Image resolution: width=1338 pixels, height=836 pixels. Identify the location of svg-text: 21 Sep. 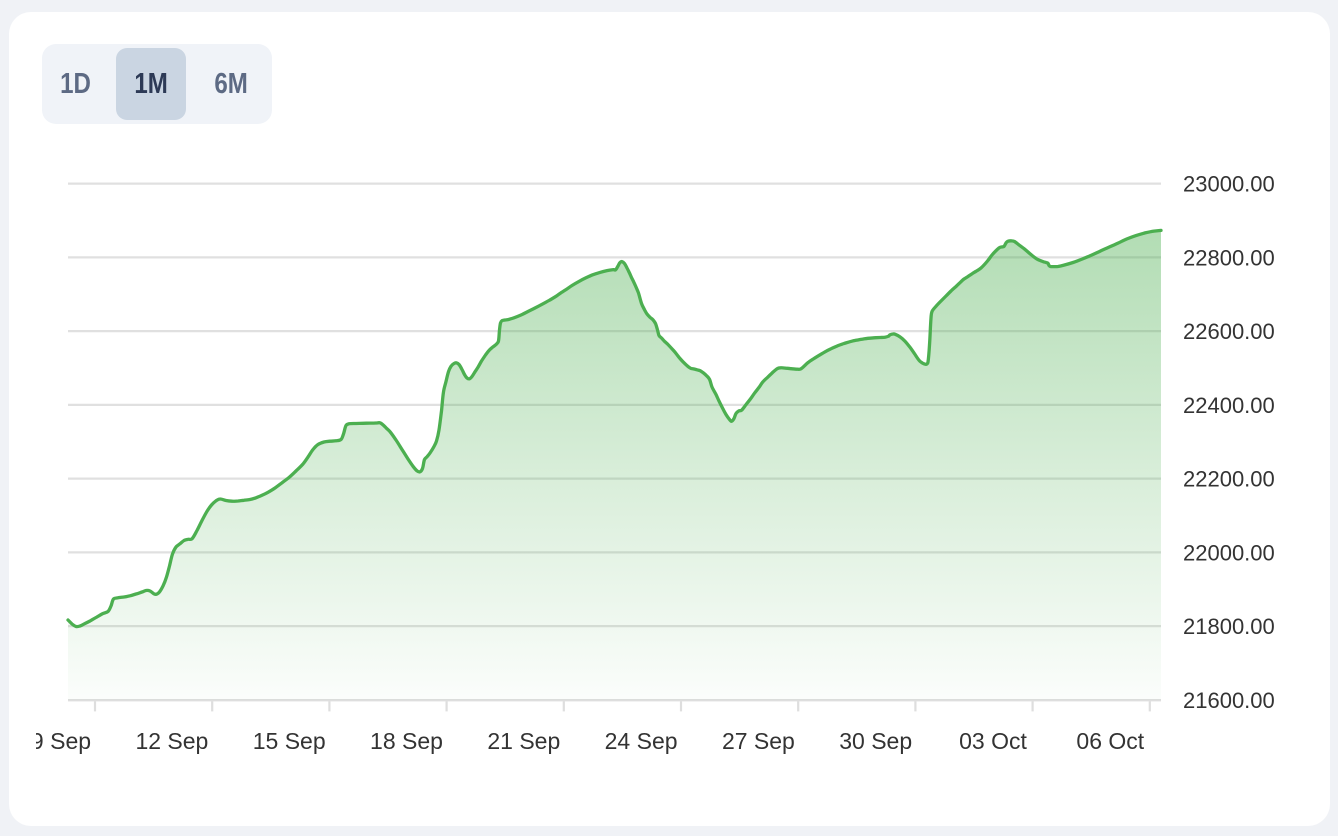
(523, 741).